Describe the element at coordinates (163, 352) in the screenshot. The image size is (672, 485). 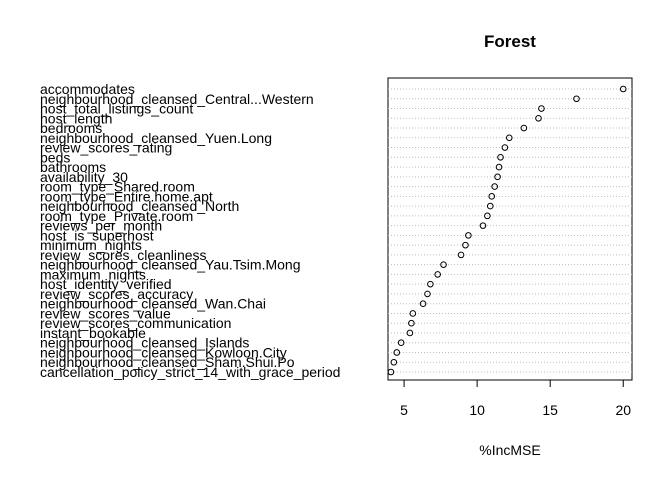
I see `variable-label: neighbourhood_cleansed_Kowloon.City` at that location.